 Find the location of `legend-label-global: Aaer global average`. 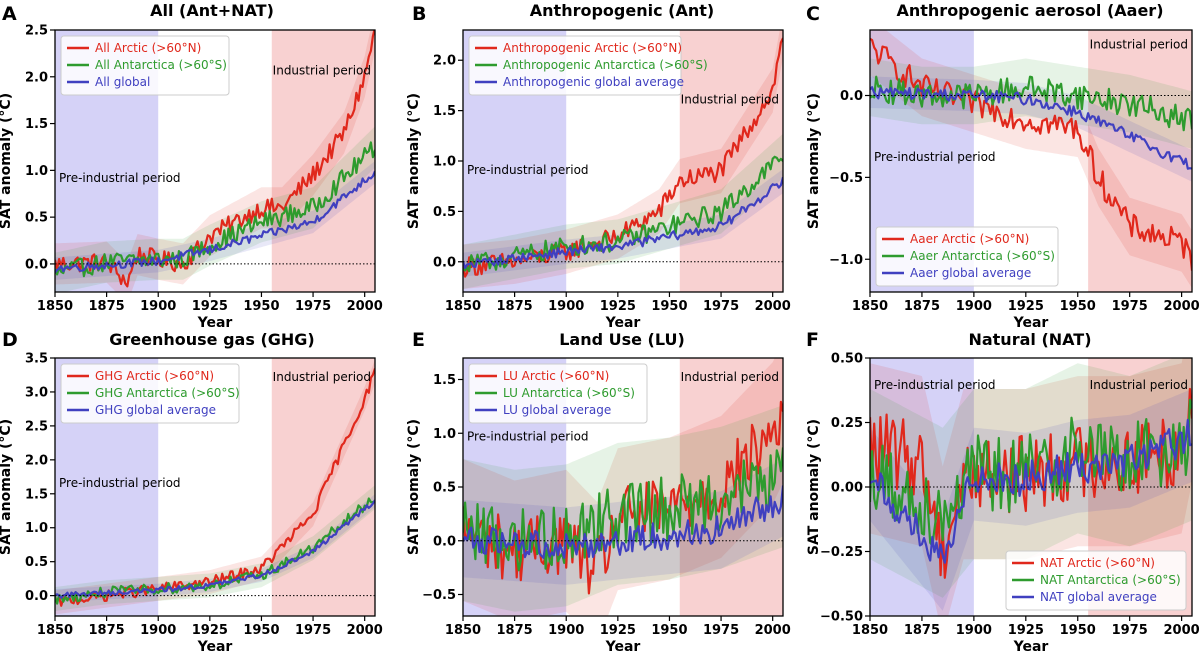

legend-label-global: Aaer global average is located at coordinates (970, 273).